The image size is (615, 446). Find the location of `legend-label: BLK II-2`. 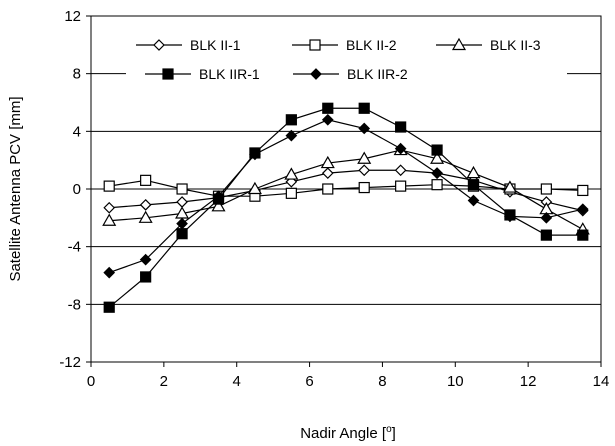

legend-label: BLK II-2 is located at coordinates (371, 45).